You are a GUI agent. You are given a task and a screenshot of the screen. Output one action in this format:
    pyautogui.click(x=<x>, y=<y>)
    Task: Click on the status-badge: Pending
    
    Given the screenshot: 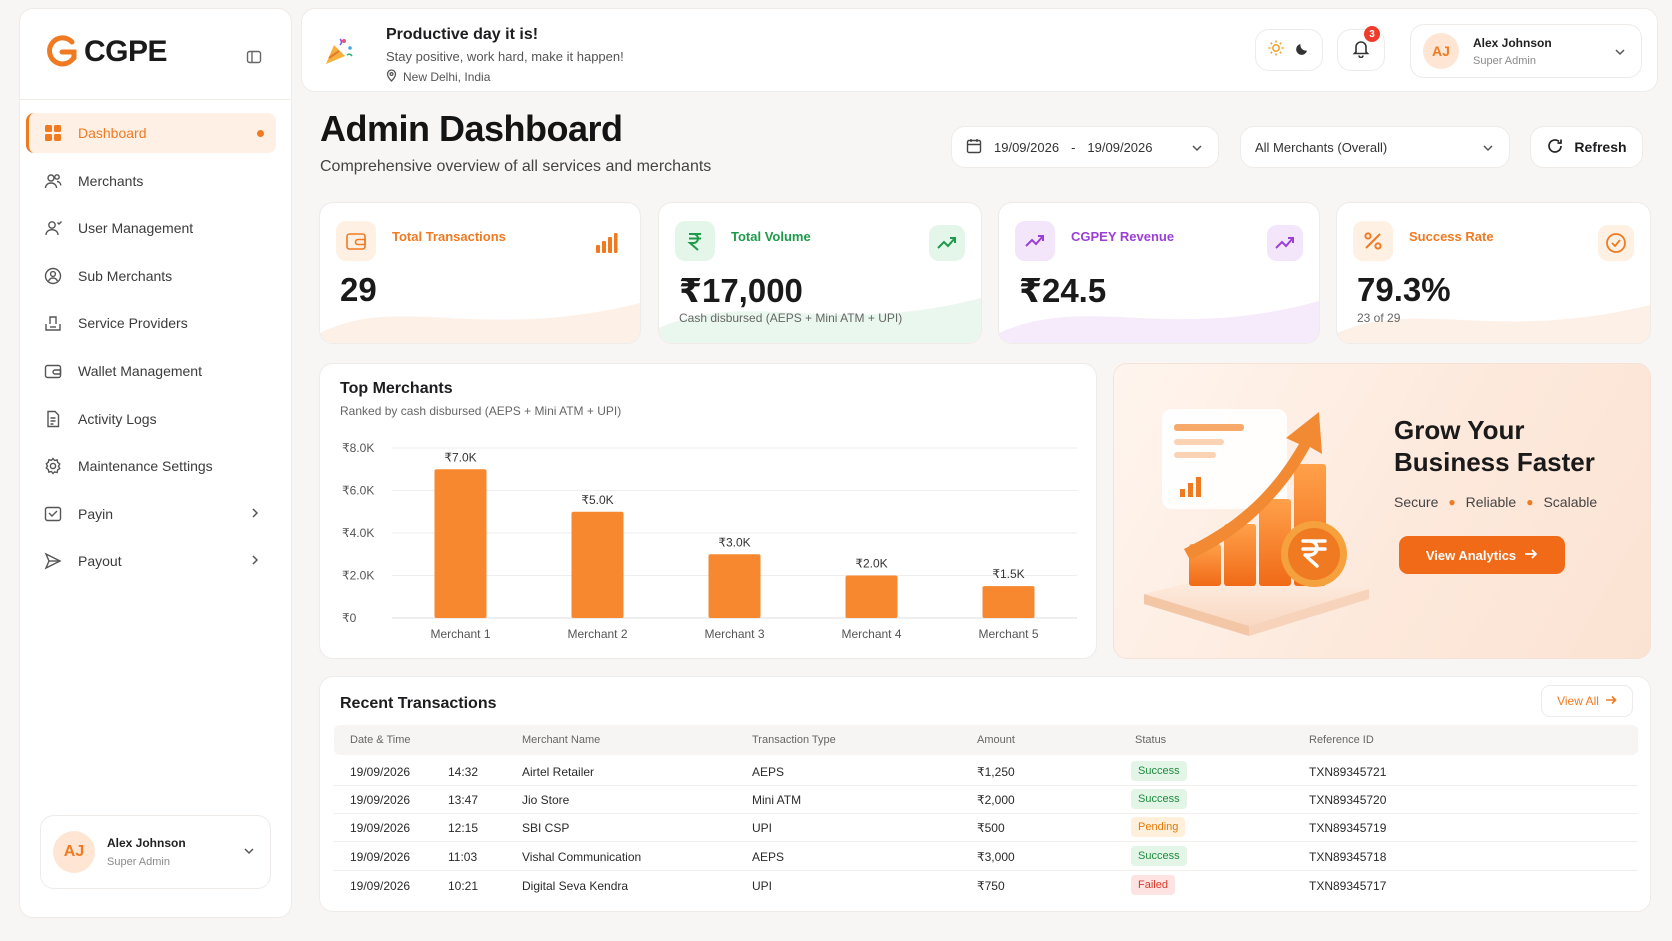 What is the action you would take?
    pyautogui.click(x=1158, y=827)
    